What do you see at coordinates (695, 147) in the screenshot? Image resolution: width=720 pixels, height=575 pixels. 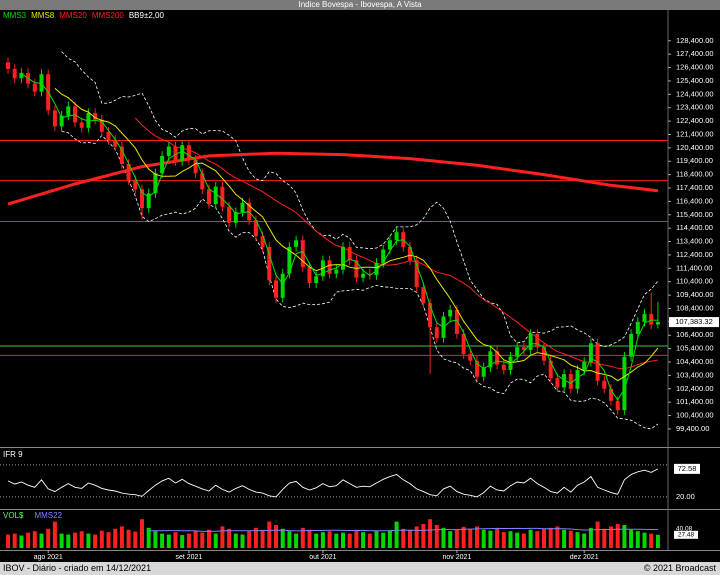 I see `y-tick-label: 120,400.00` at bounding box center [695, 147].